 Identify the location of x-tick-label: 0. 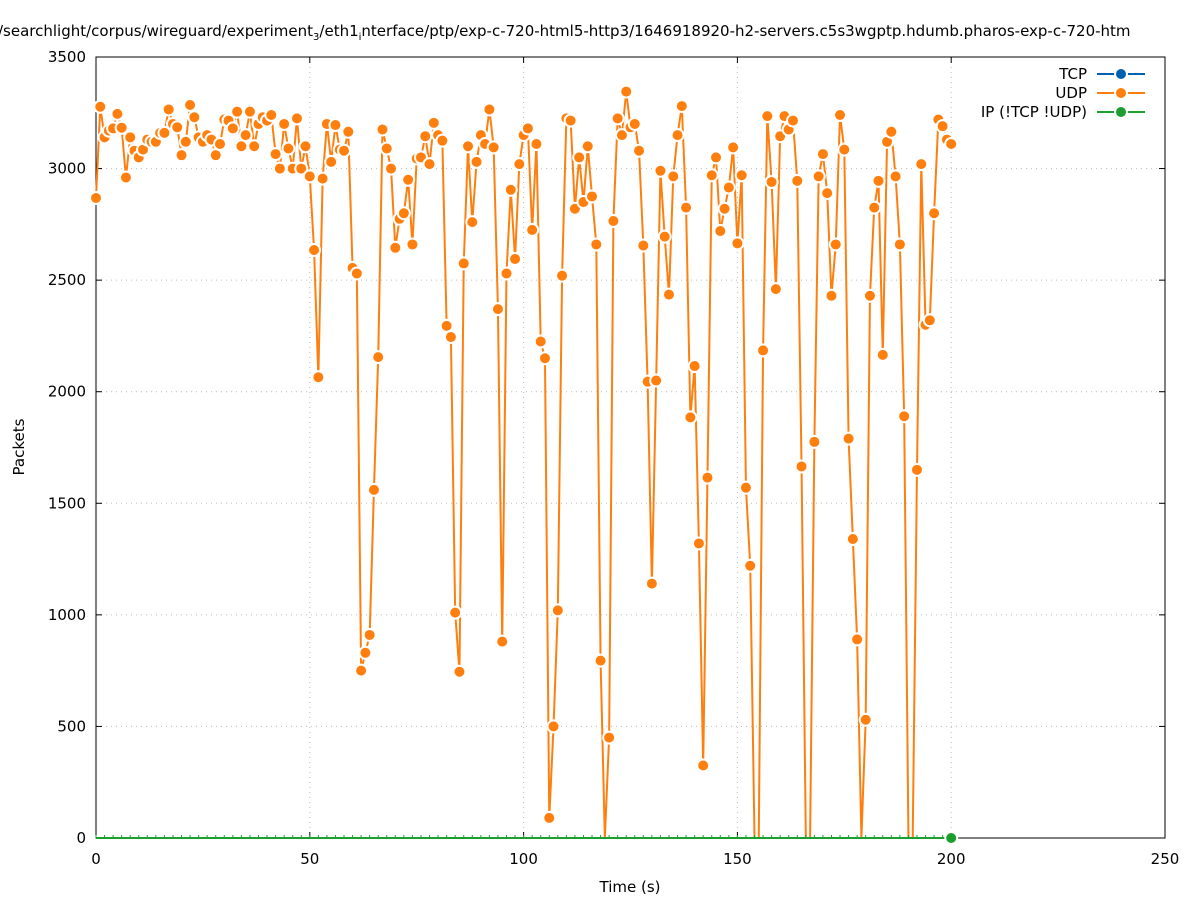
(96, 859).